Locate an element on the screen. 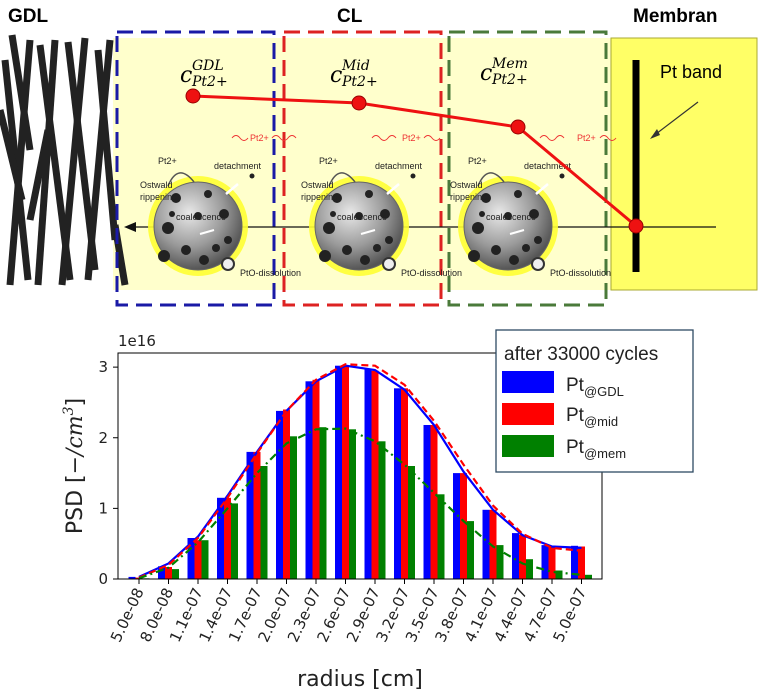 This screenshot has width=761, height=696. pt2-flow-gdl: Pt2+ is located at coordinates (264, 138).